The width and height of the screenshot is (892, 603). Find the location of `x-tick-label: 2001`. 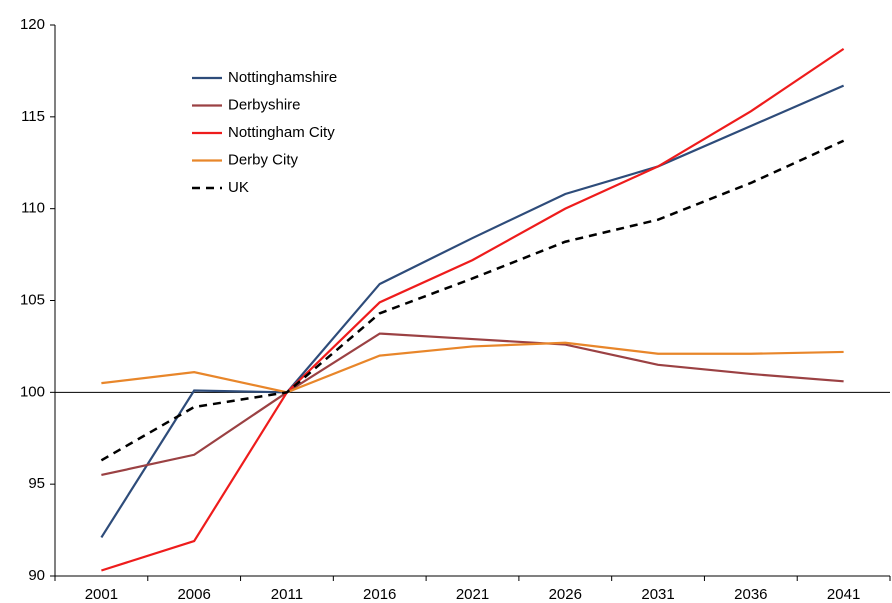

x-tick-label: 2001 is located at coordinates (101, 594).